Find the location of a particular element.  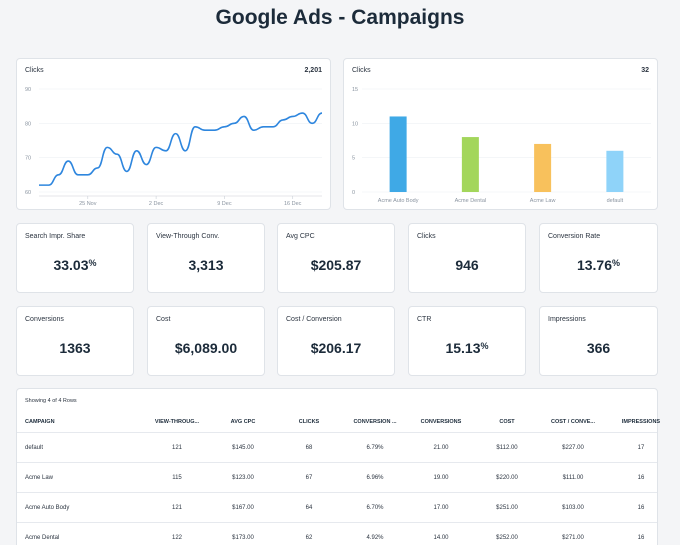

bar-chart-total: 32 is located at coordinates (645, 70).